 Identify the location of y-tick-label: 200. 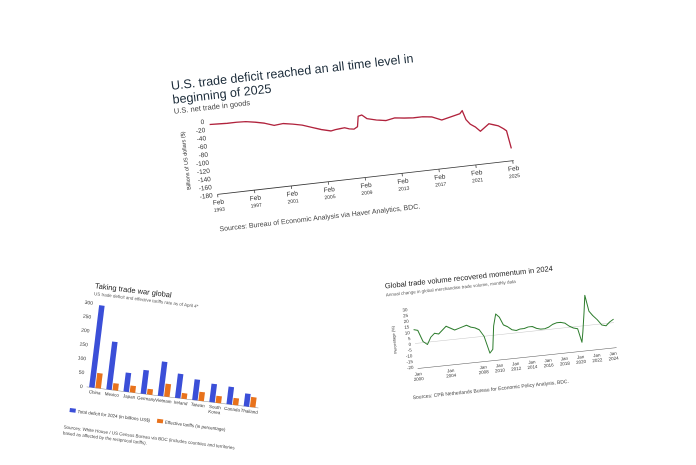
(85, 331).